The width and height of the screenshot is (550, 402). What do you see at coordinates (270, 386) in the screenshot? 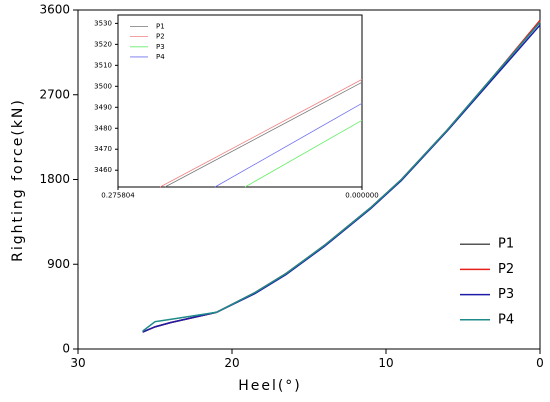
I see `x-axis-label: Heel(°)` at bounding box center [270, 386].